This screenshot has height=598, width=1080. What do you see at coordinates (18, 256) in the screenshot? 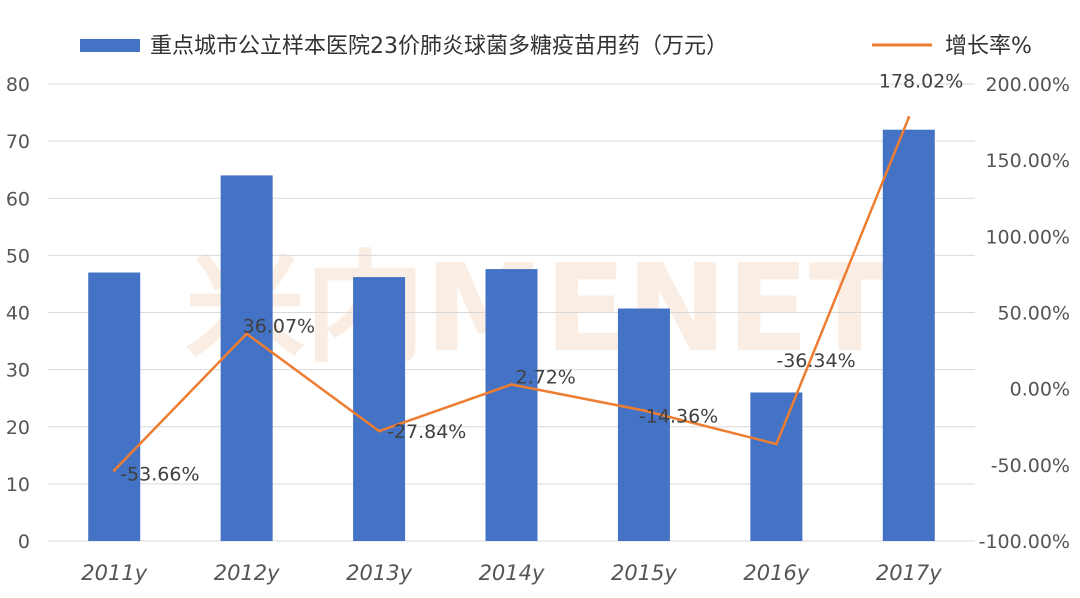
I see `left-tick-label: 50` at bounding box center [18, 256].